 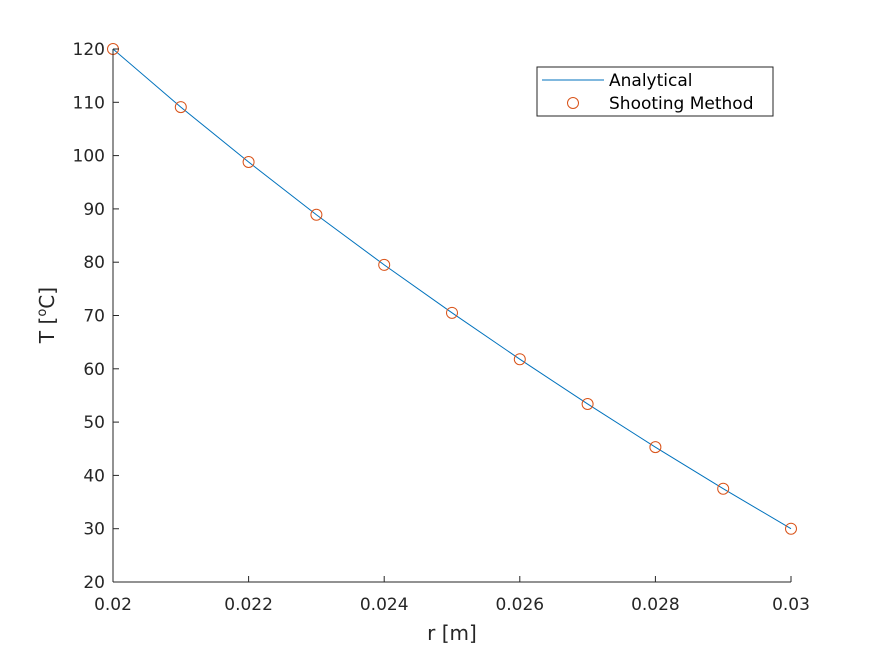 I want to click on x-tick-label: 0.02, so click(x=113, y=605).